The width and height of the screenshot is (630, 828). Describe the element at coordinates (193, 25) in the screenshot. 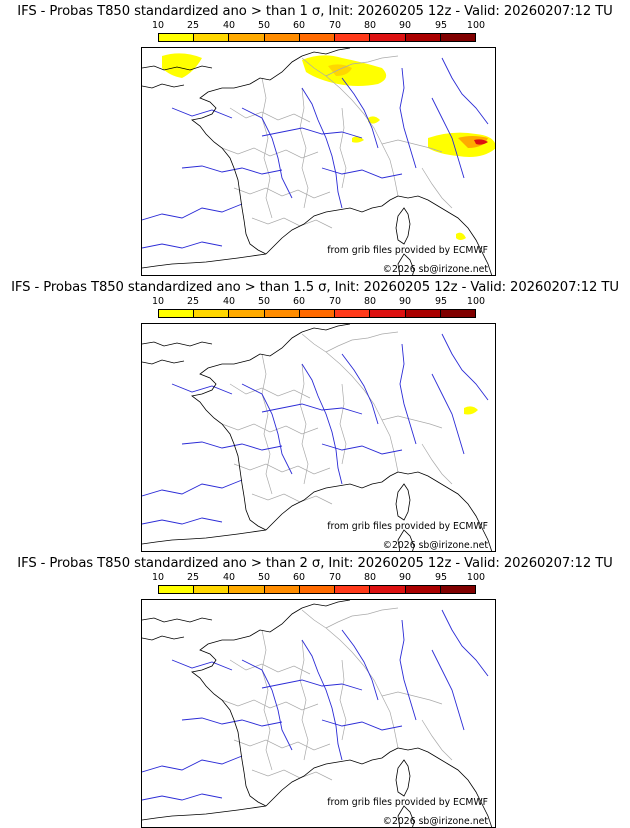

I see `colorbar-label: 25` at that location.